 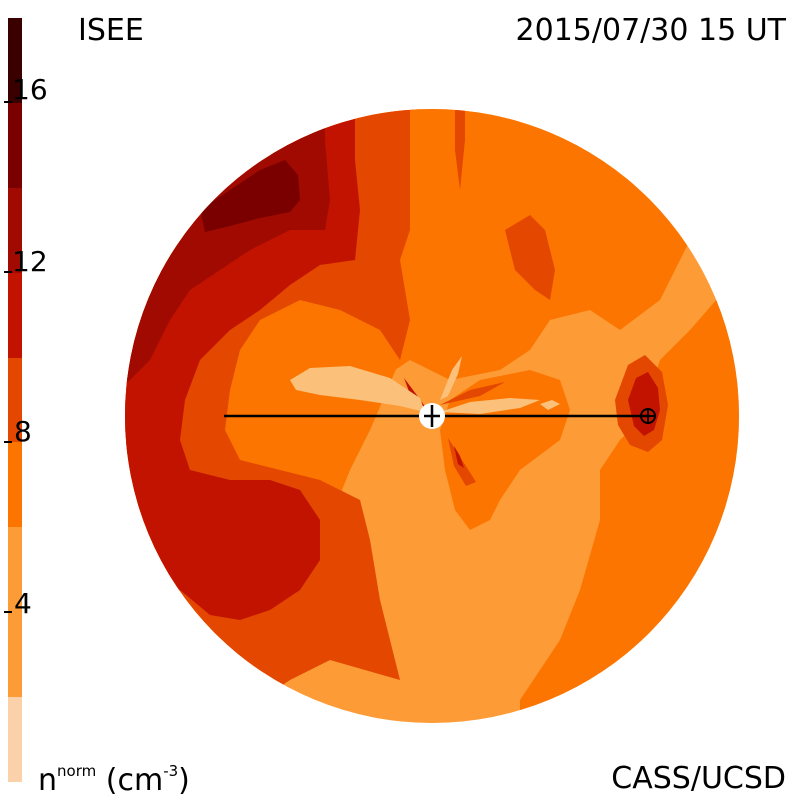 I want to click on unit-superscript: -3, so click(x=171, y=771).